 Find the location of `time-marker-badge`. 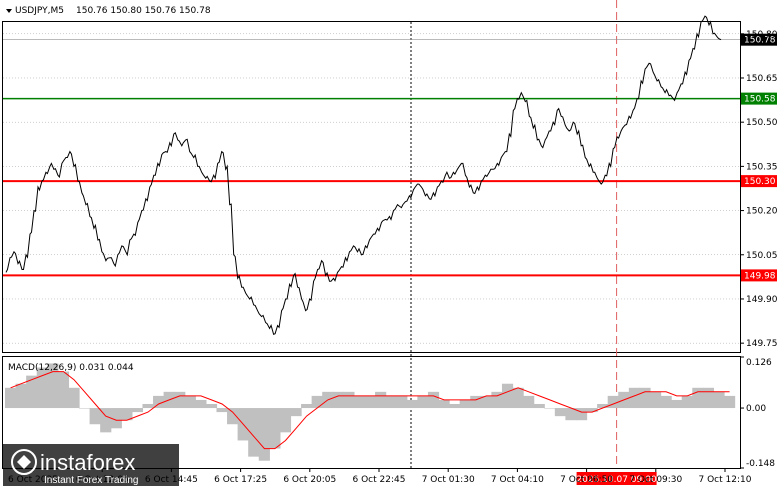

time-marker-badge is located at coordinates (616, 478).